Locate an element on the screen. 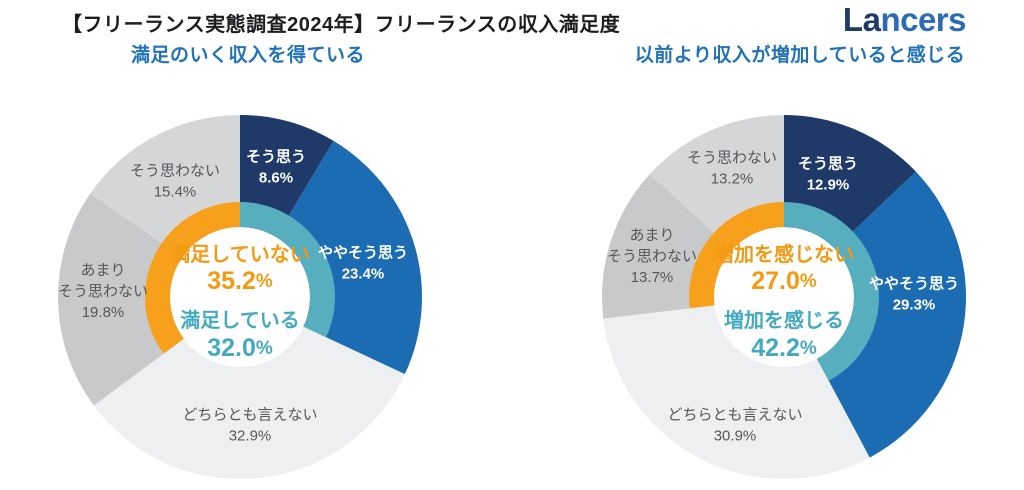  segment-label-そう思う: そう思う 8.6% is located at coordinates (276, 167).